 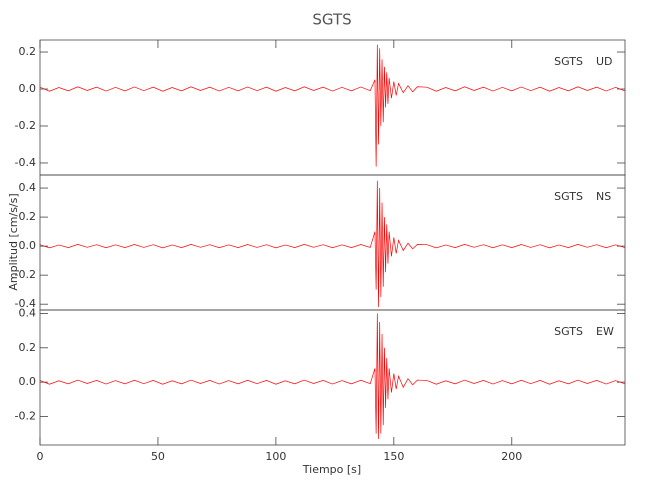 What do you see at coordinates (40, 456) in the screenshot?
I see `x-tick-label: 0` at bounding box center [40, 456].